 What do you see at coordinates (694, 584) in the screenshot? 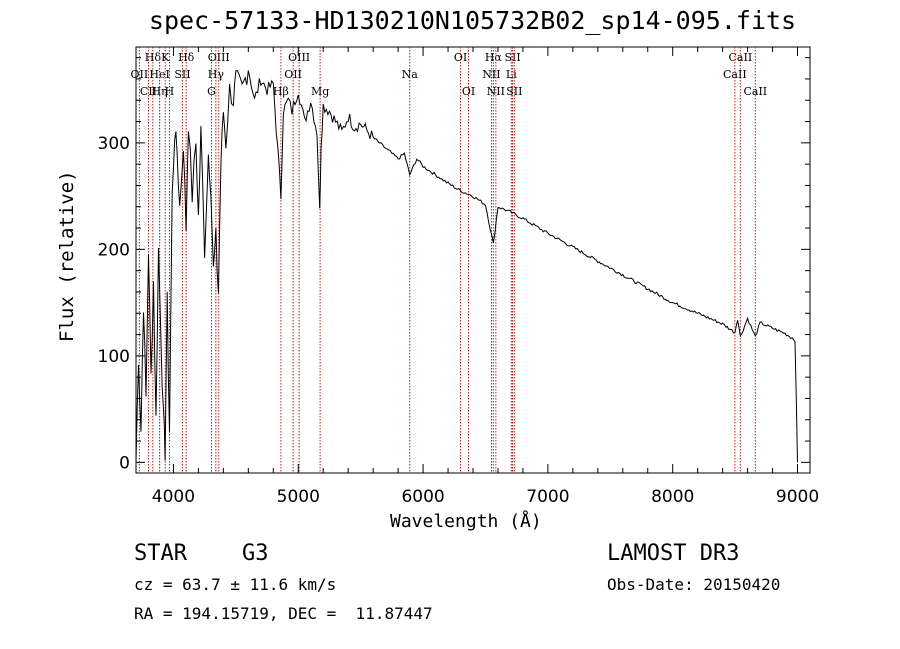
I see `obs-date: Obs-Date: 20150420` at bounding box center [694, 584].